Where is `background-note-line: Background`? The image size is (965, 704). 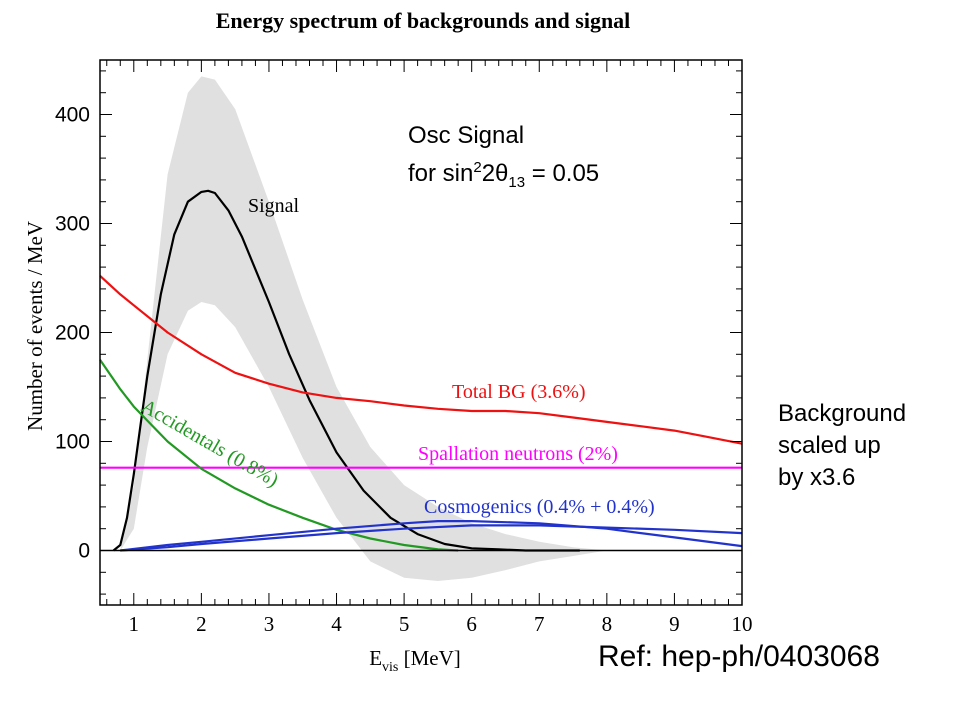 background-note-line: Background is located at coordinates (842, 413).